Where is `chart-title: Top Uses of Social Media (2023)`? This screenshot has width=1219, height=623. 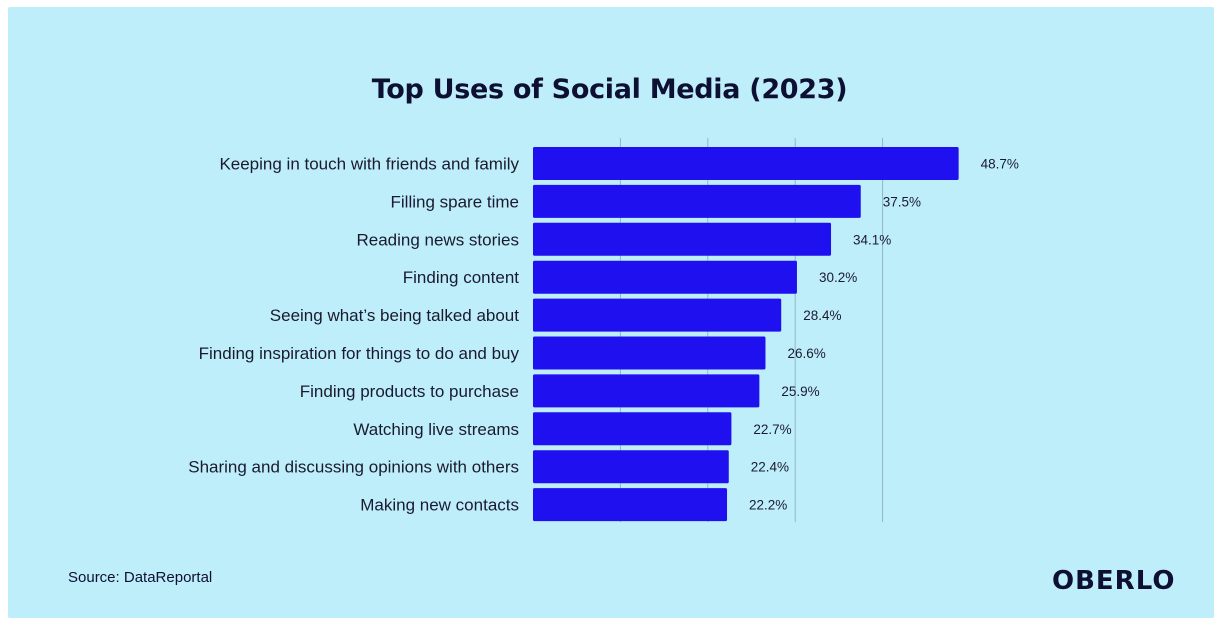
chart-title: Top Uses of Social Media (2023) is located at coordinates (609, 89).